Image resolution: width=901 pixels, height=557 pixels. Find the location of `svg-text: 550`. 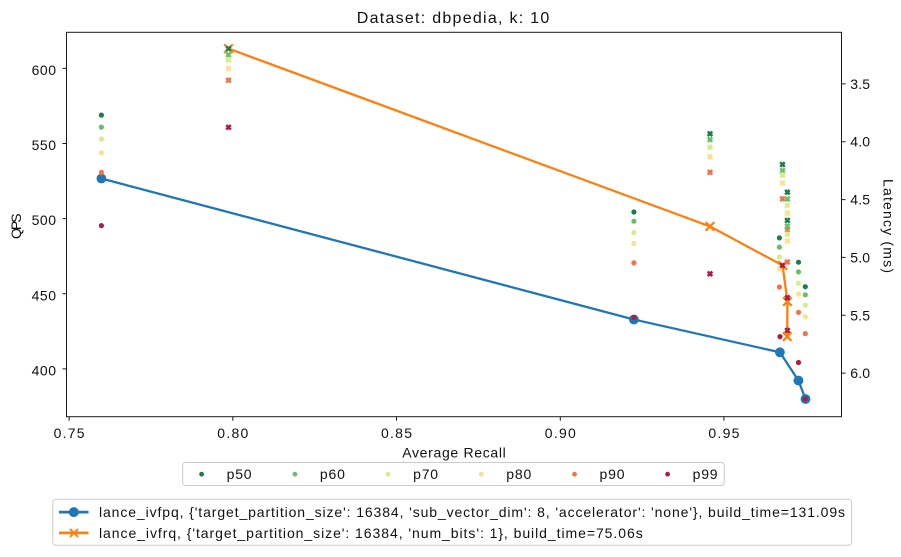

svg-text: 550 is located at coordinates (44, 145).